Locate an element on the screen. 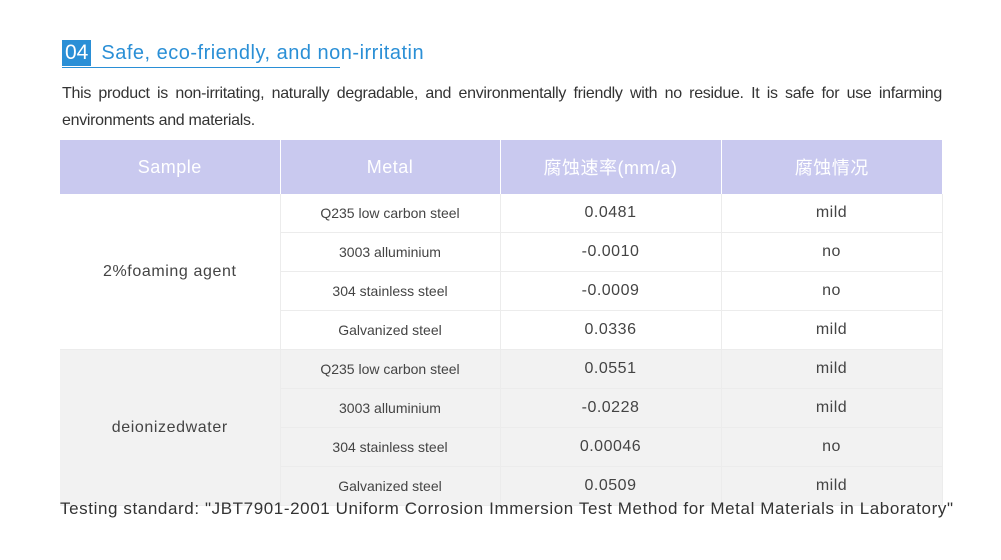  rate-cell: 0.0336 is located at coordinates (611, 330).